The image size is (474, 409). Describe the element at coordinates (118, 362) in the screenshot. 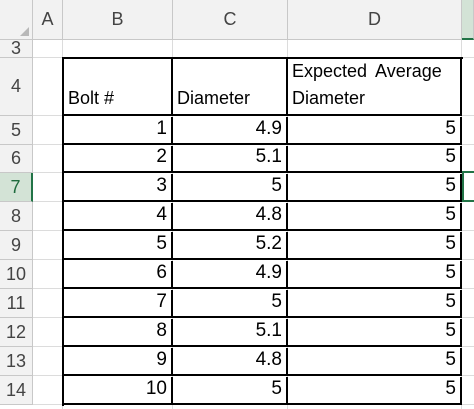

I see `bolt-number-cell: 9` at that location.